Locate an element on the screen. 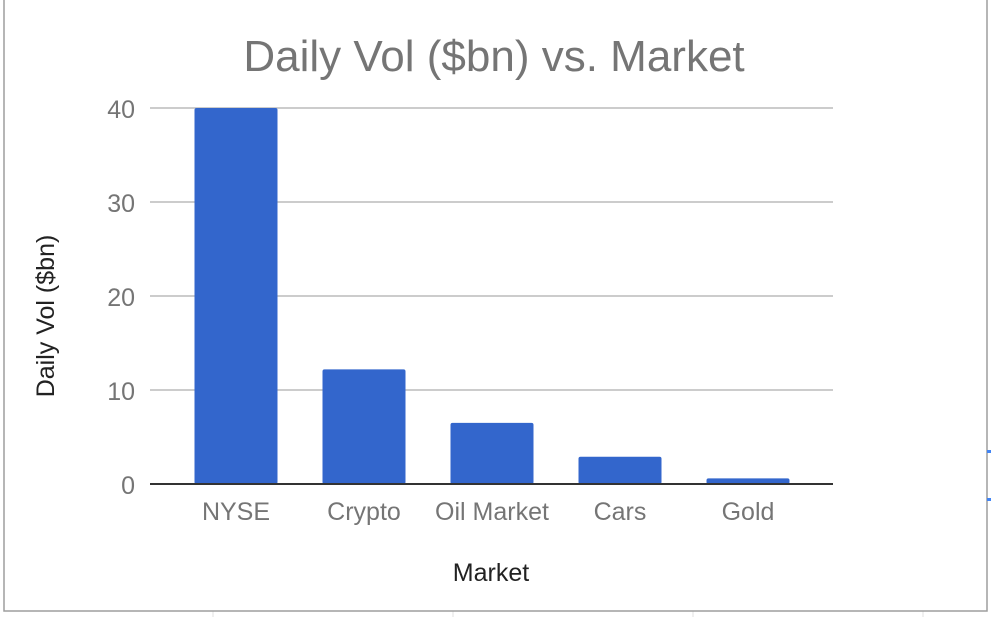 This screenshot has width=991, height=617. y-tick-label: 40 is located at coordinates (121, 110).